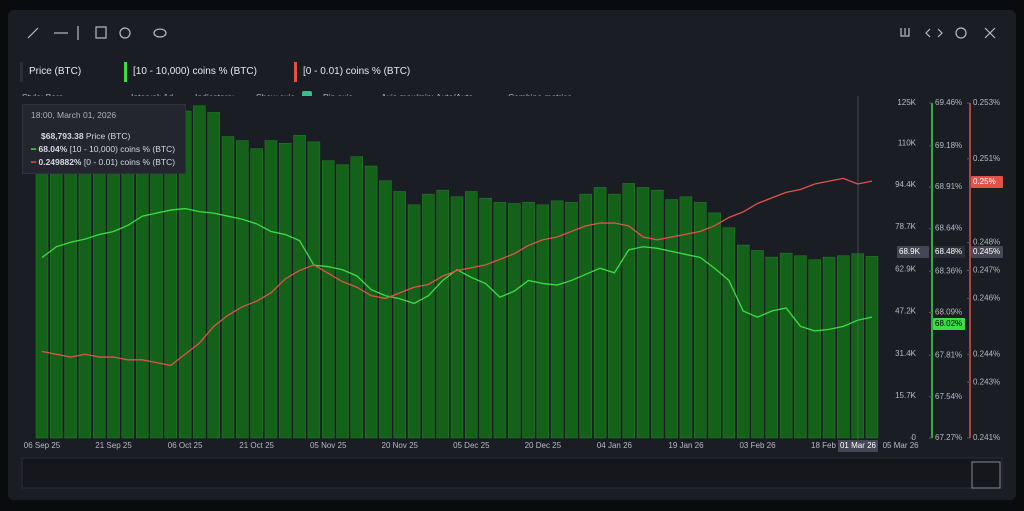 The width and height of the screenshot is (1024, 511). What do you see at coordinates (328, 445) in the screenshot?
I see `x-tick-label: 05 Nov 25` at bounding box center [328, 445].